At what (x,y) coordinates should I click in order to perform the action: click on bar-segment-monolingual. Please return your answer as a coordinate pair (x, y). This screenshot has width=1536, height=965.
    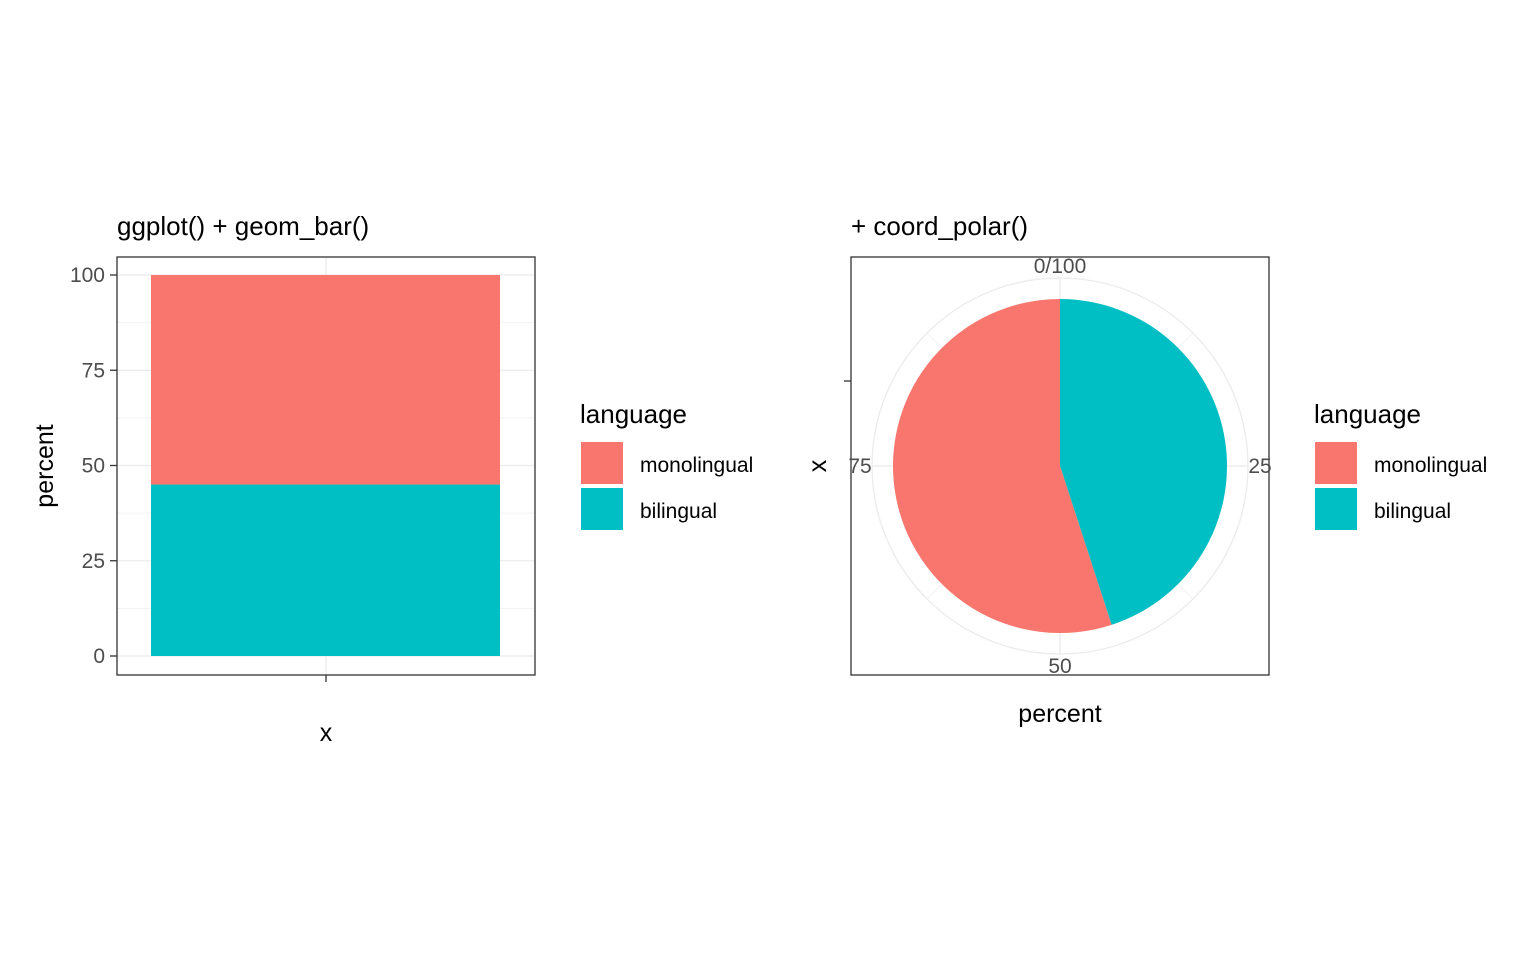
    Looking at the image, I should click on (325, 380).